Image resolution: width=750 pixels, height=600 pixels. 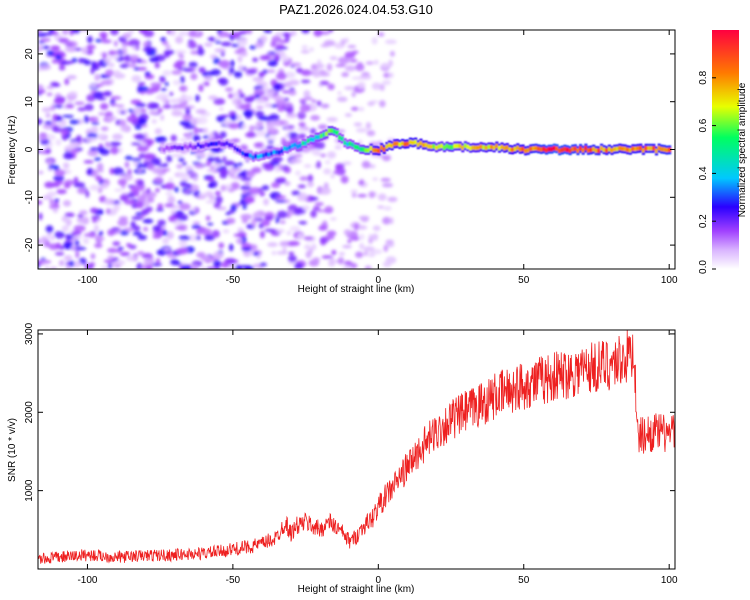 What do you see at coordinates (12, 150) in the screenshot?
I see `spectrogram-ylabel: Frequency (Hz)` at bounding box center [12, 150].